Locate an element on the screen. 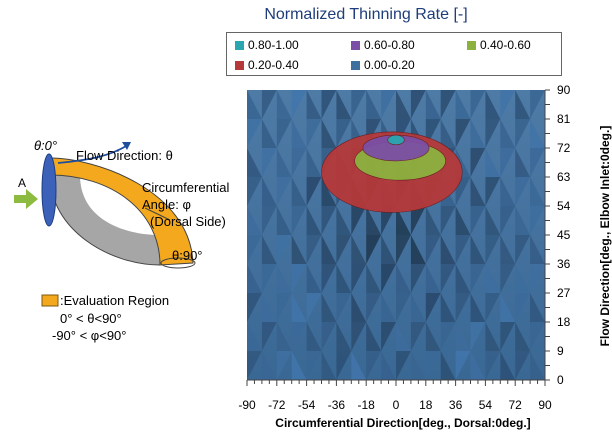  x-tick-label: 54 is located at coordinates (485, 405).